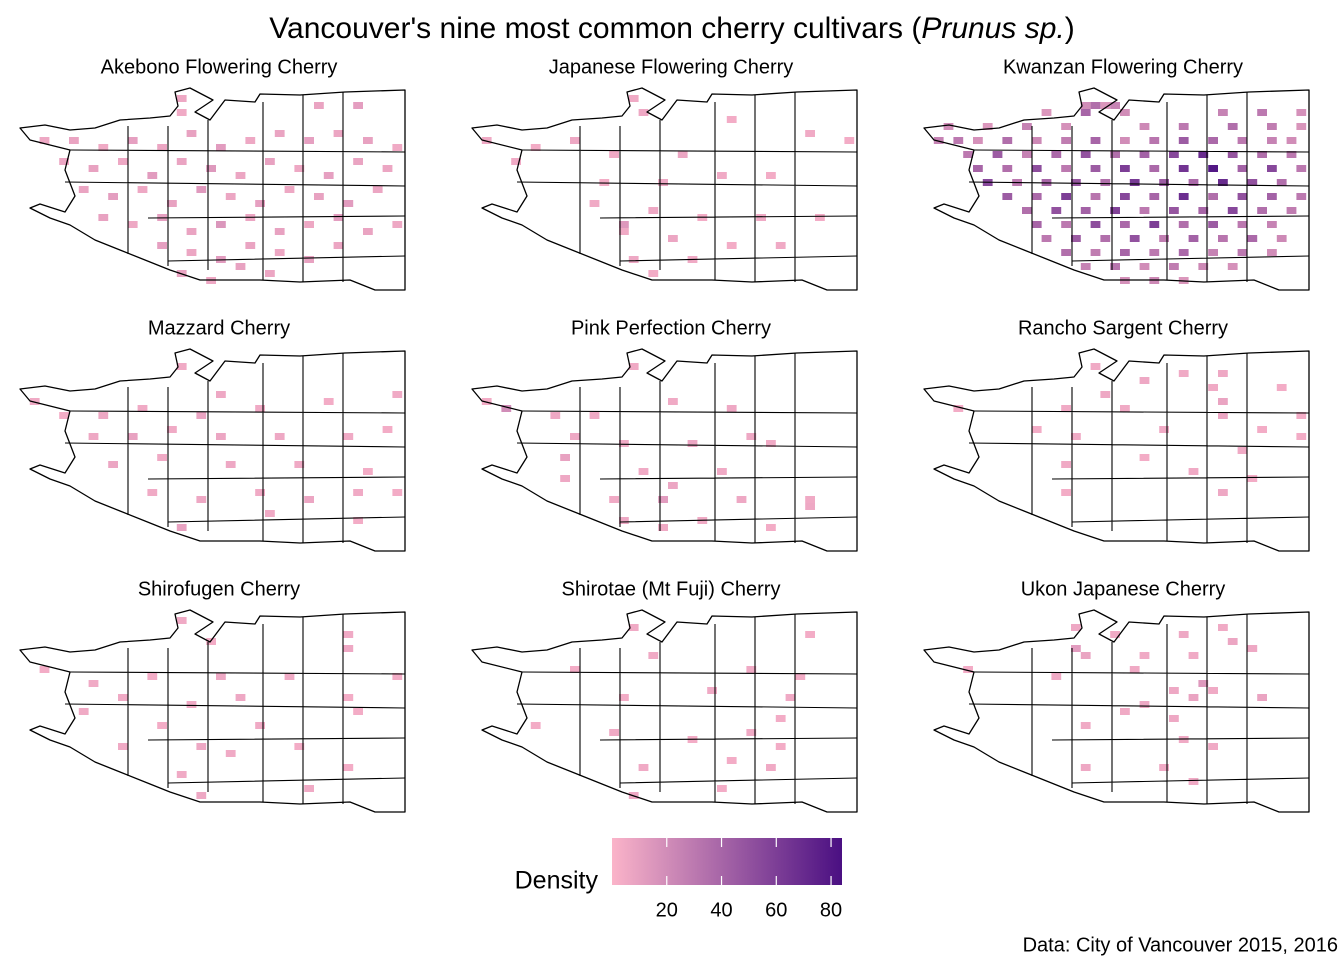 The width and height of the screenshot is (1344, 960). I want to click on map-panel: Mazzard Cherry, so click(212, 434).